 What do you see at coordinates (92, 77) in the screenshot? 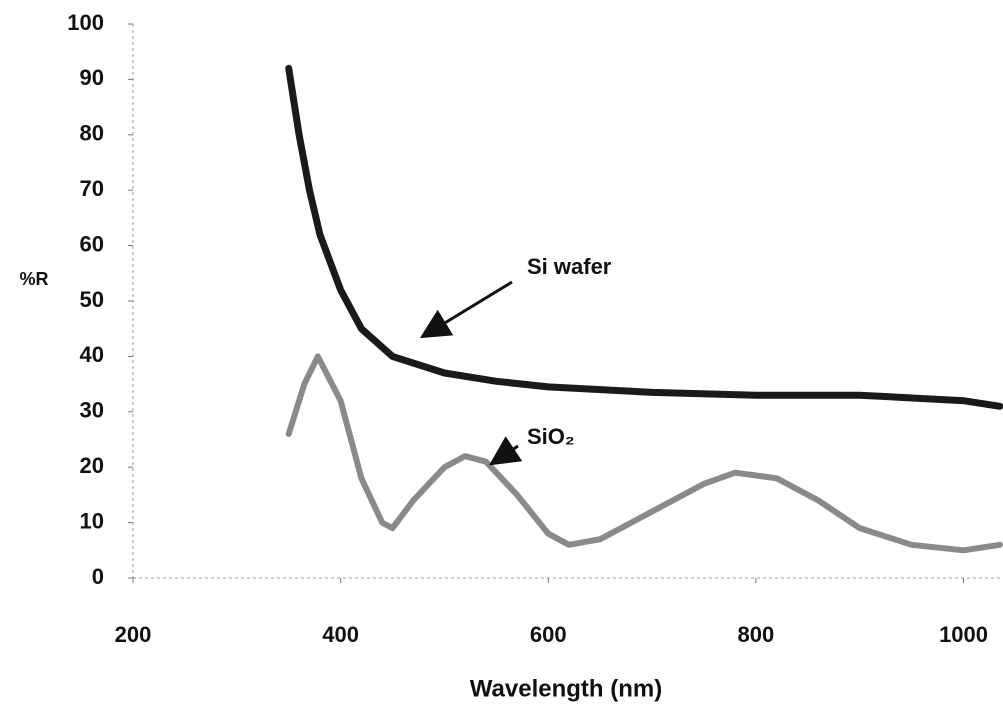
I see `y-tick-label: 90` at bounding box center [92, 77].